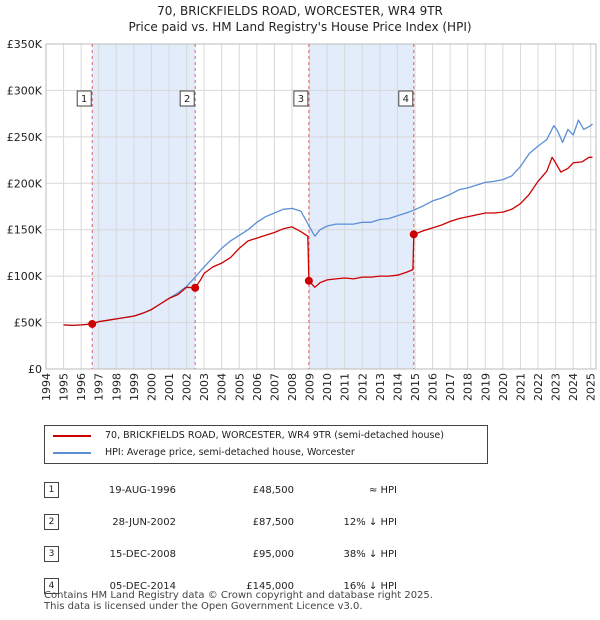  Describe the element at coordinates (25, 44) in the screenshot. I see `y-tick-label: £350K` at that location.